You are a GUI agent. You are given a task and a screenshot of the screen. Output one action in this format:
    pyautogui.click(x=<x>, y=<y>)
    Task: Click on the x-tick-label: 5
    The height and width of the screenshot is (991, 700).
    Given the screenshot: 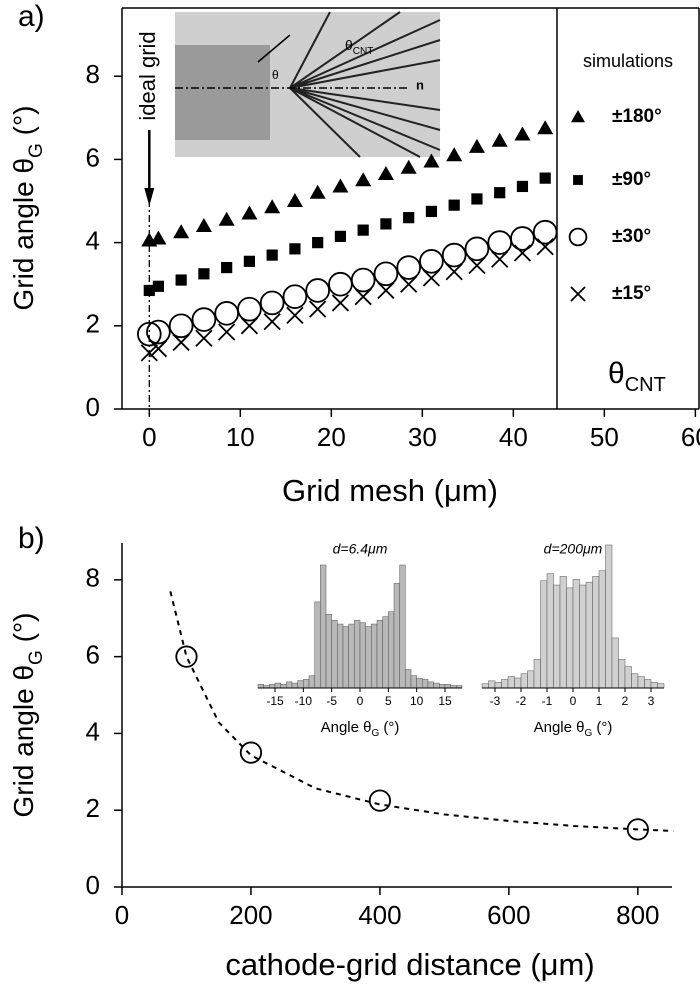 What is the action you would take?
    pyautogui.click(x=388, y=701)
    